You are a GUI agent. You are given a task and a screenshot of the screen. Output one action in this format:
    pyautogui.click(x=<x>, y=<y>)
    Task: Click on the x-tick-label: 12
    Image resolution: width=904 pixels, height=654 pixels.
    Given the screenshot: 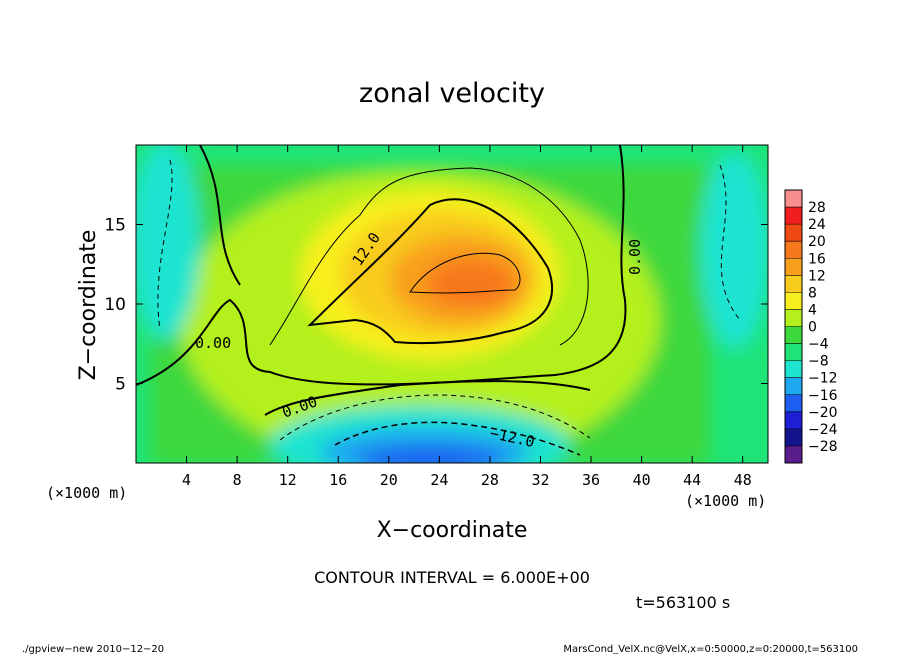 What is the action you would take?
    pyautogui.click(x=288, y=480)
    